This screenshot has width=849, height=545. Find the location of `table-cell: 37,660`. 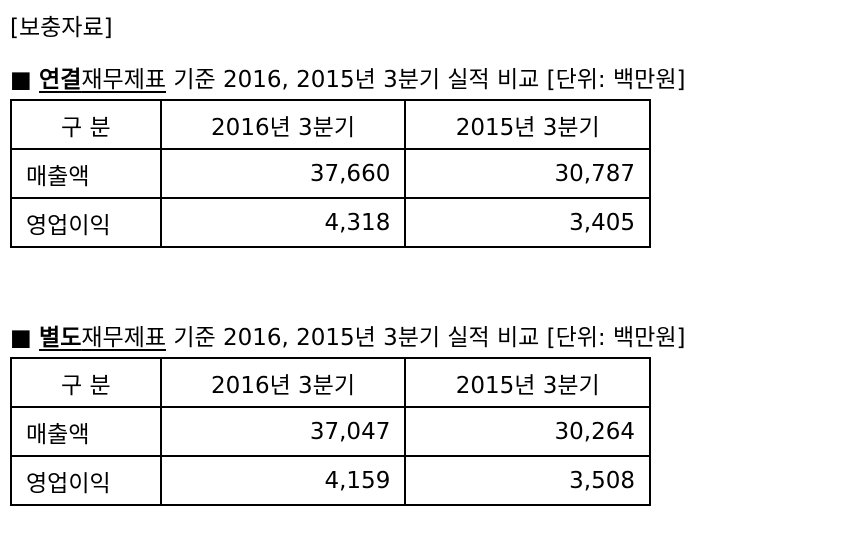

table-cell: 37,660 is located at coordinates (283, 173).